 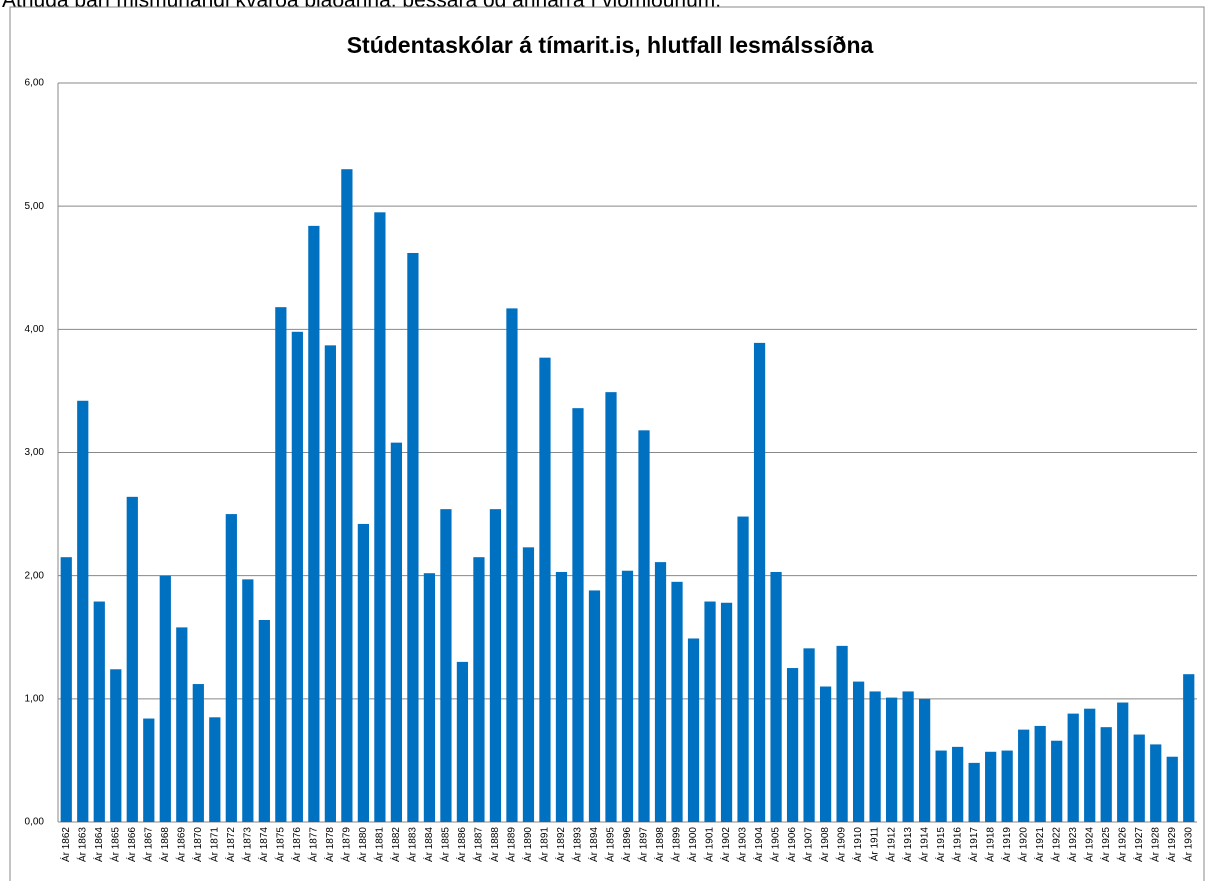 What do you see at coordinates (1006, 844) in the screenshot?
I see `x-tick-label: Ár 1919` at bounding box center [1006, 844].